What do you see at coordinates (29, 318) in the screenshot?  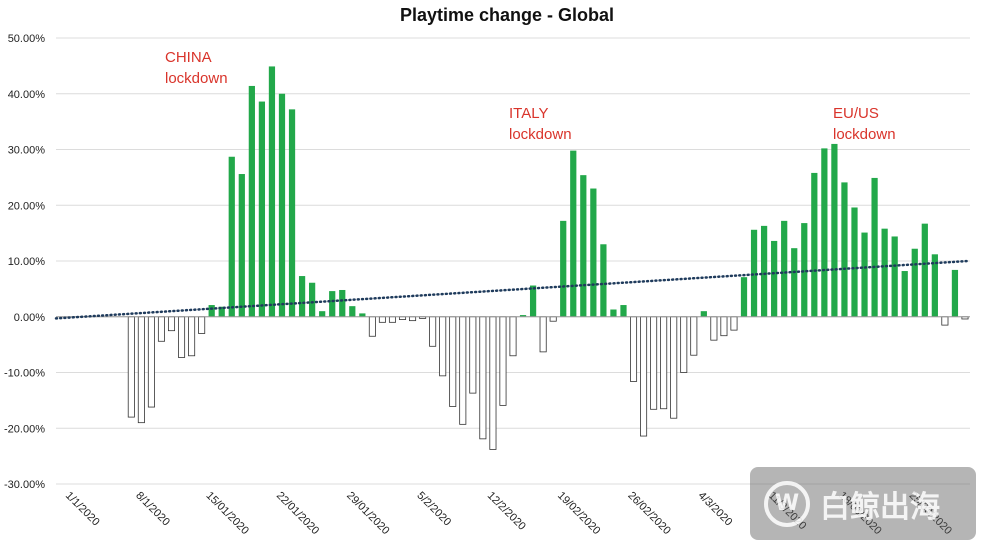 I see `y-tick-label: 0.00%` at bounding box center [29, 318].